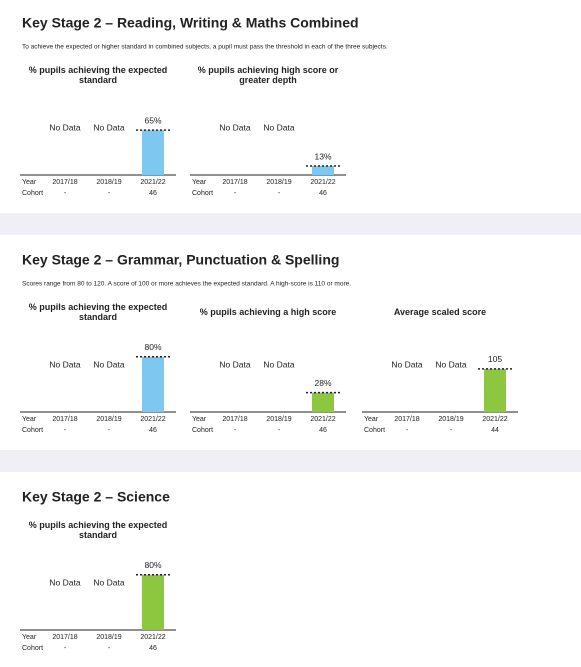  I want to click on chart-title: % pupils achieving a high score, so click(268, 312).